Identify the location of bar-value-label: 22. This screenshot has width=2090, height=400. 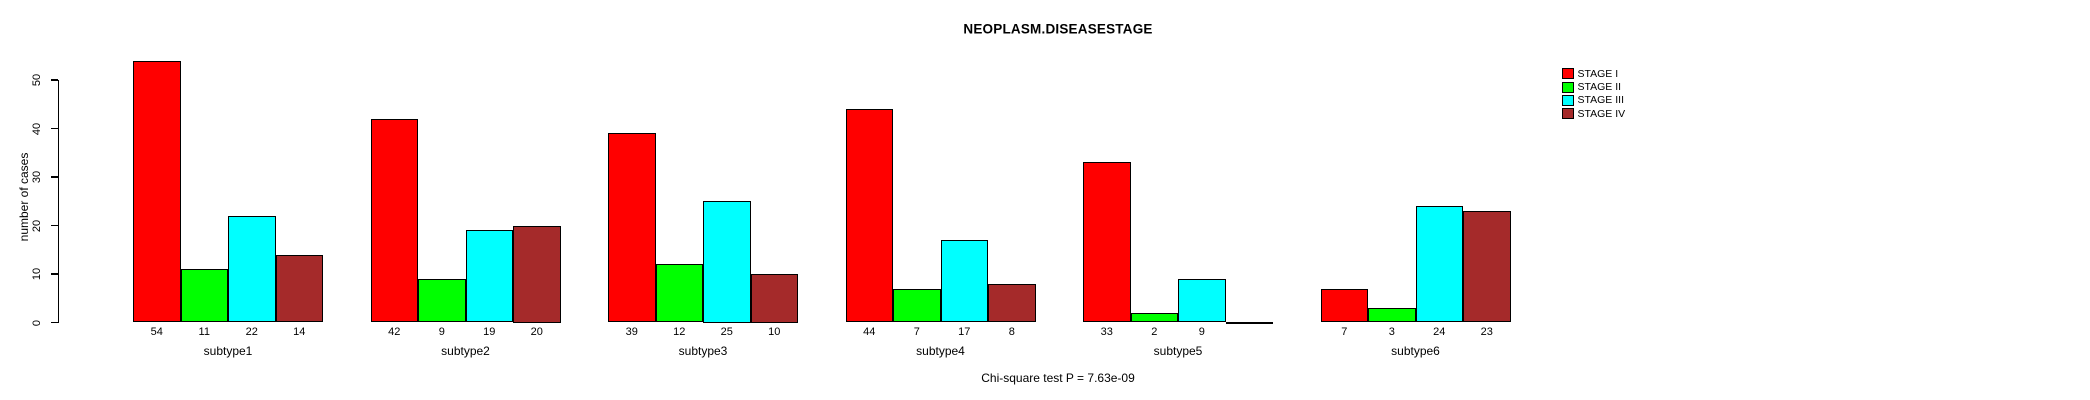
(251, 332).